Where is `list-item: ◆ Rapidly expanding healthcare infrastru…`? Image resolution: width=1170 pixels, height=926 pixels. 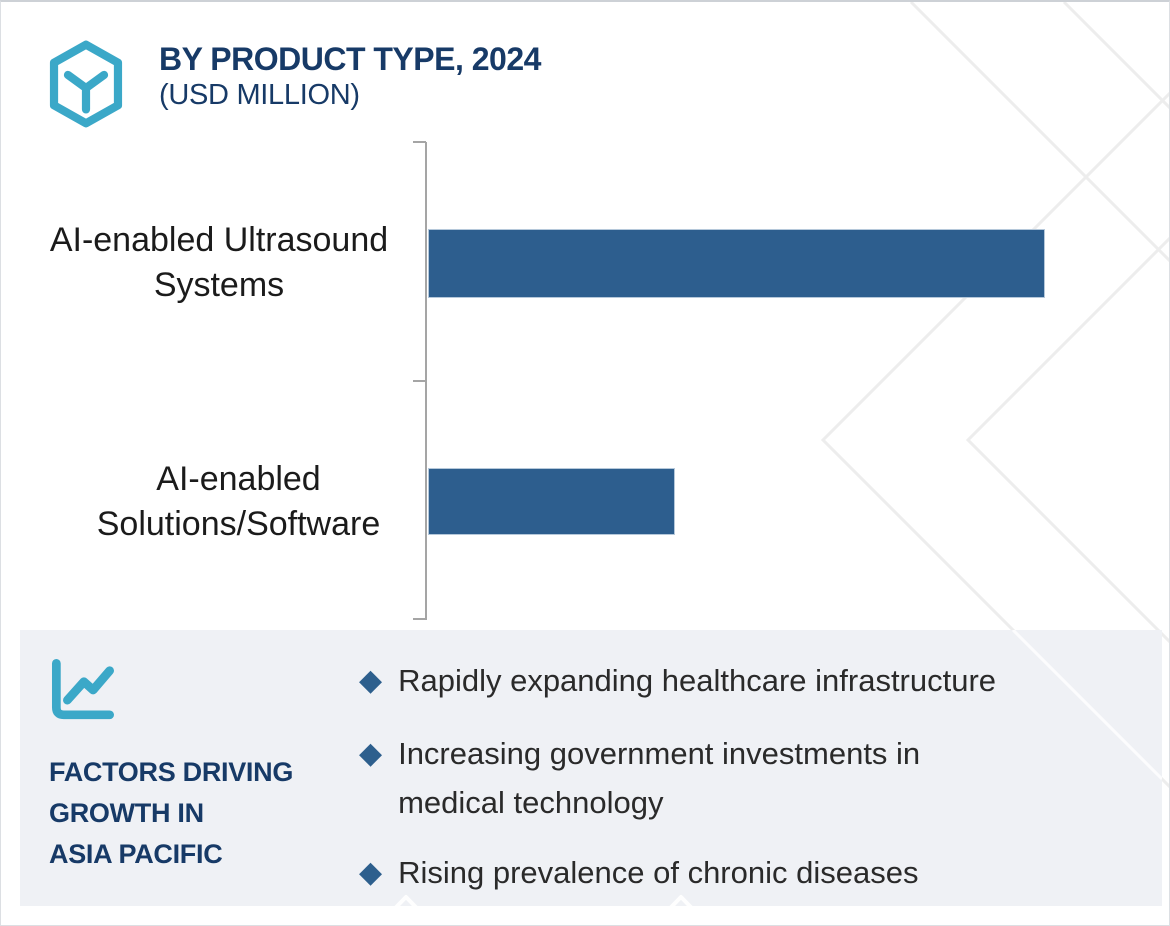
list-item: ◆ Rapidly expanding healthcare infrastru… is located at coordinates (677, 680).